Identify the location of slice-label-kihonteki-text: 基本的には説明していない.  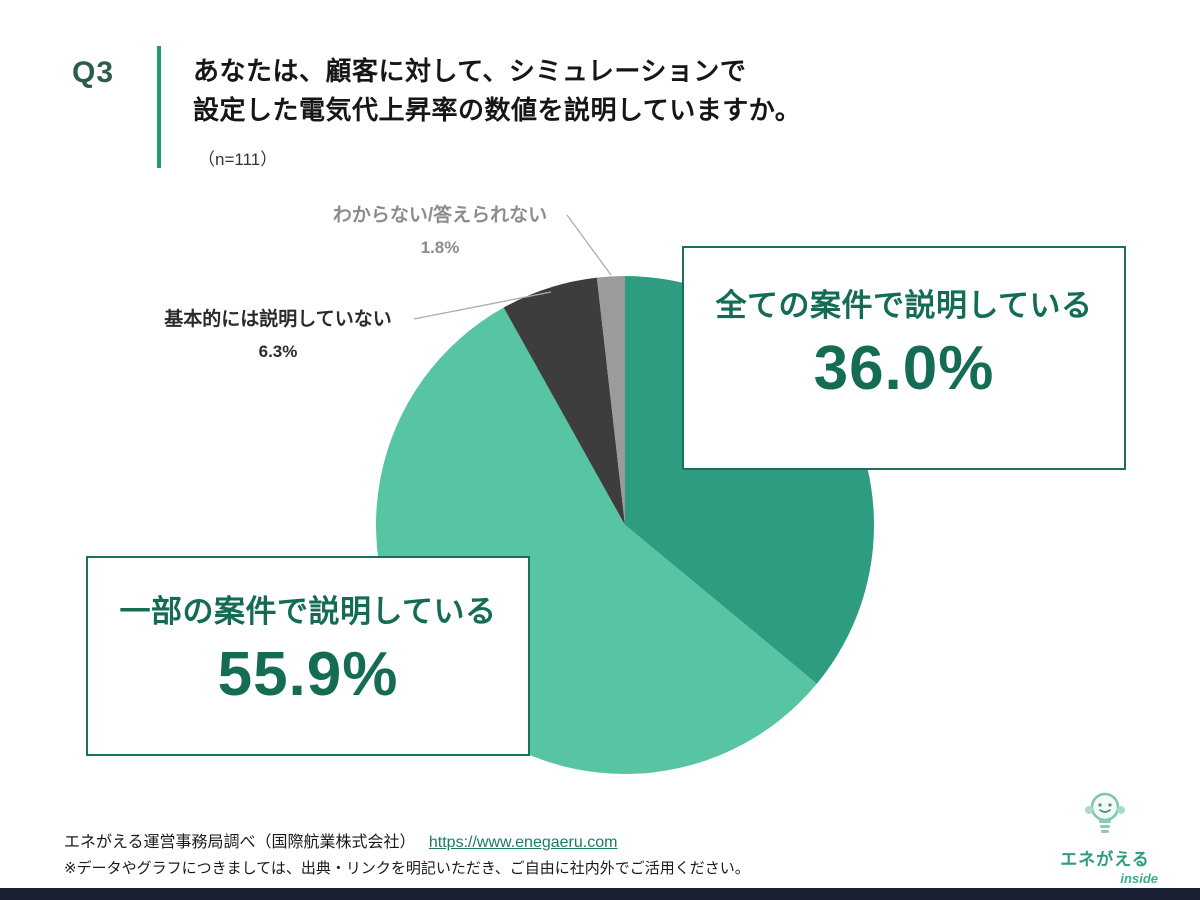
(278, 319).